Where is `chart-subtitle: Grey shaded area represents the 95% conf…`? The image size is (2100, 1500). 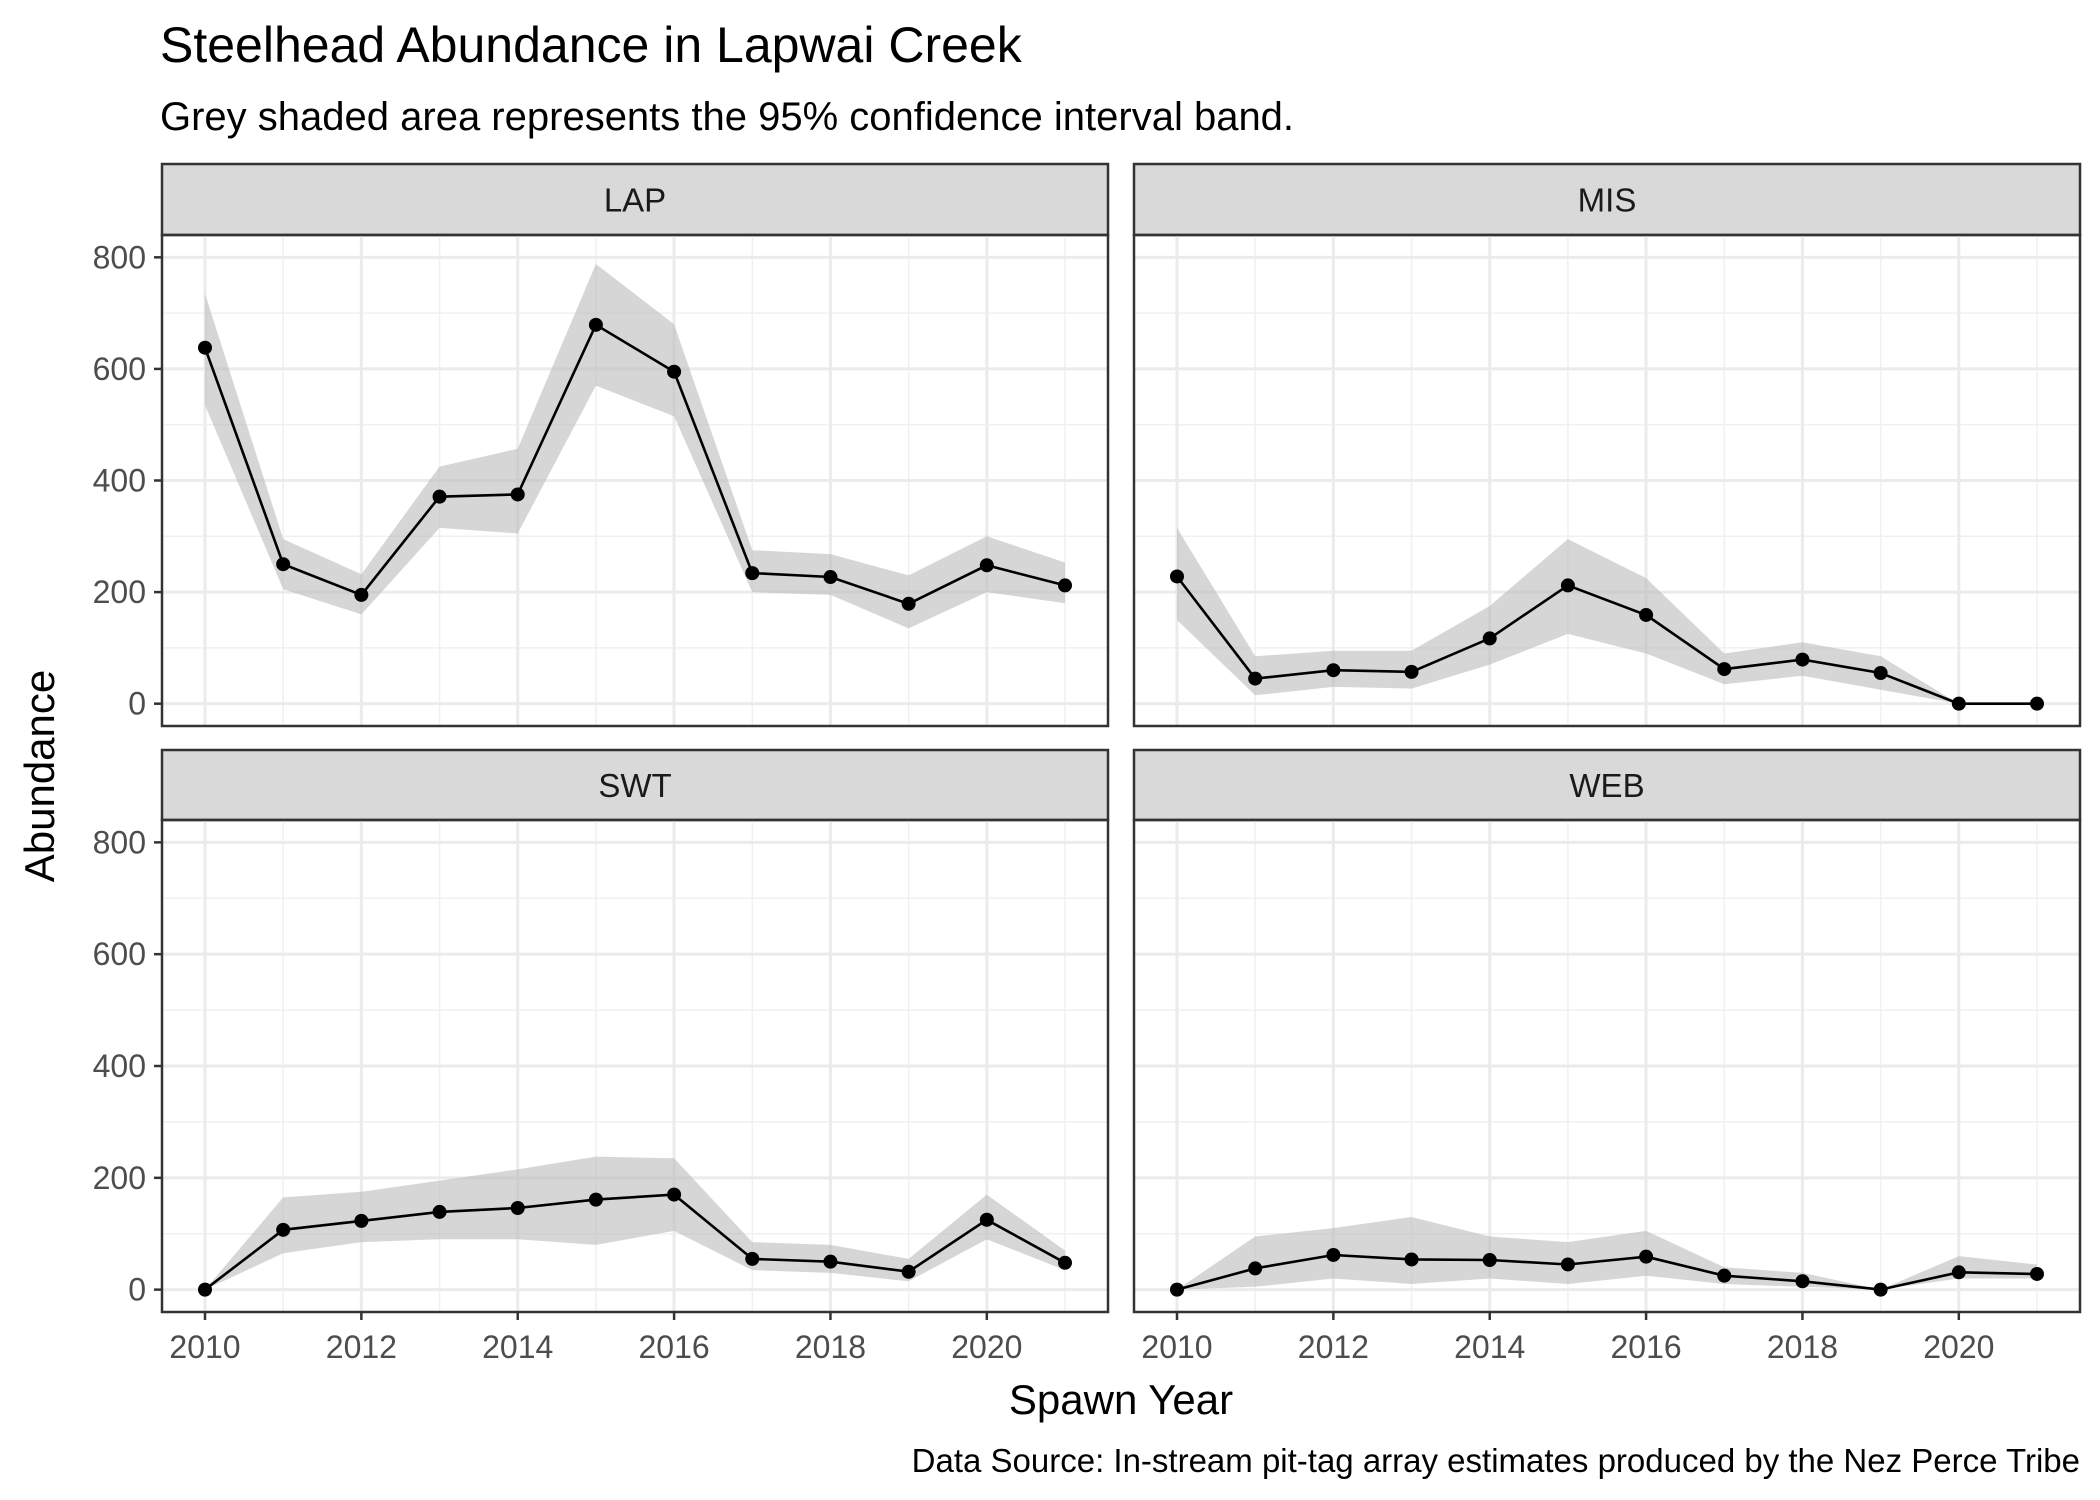
chart-subtitle: Grey shaded area represents the 95% conf… is located at coordinates (727, 117).